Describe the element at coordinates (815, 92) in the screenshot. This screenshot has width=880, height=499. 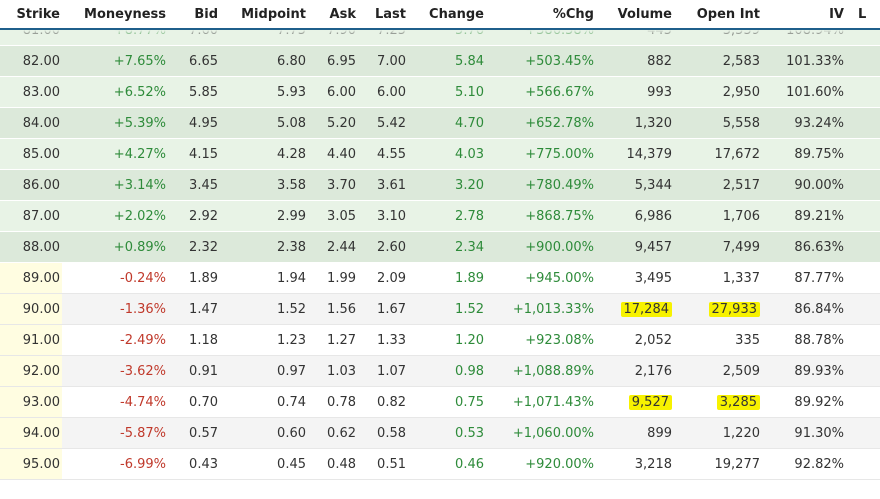
I see `iv-value: 101.60%` at that location.